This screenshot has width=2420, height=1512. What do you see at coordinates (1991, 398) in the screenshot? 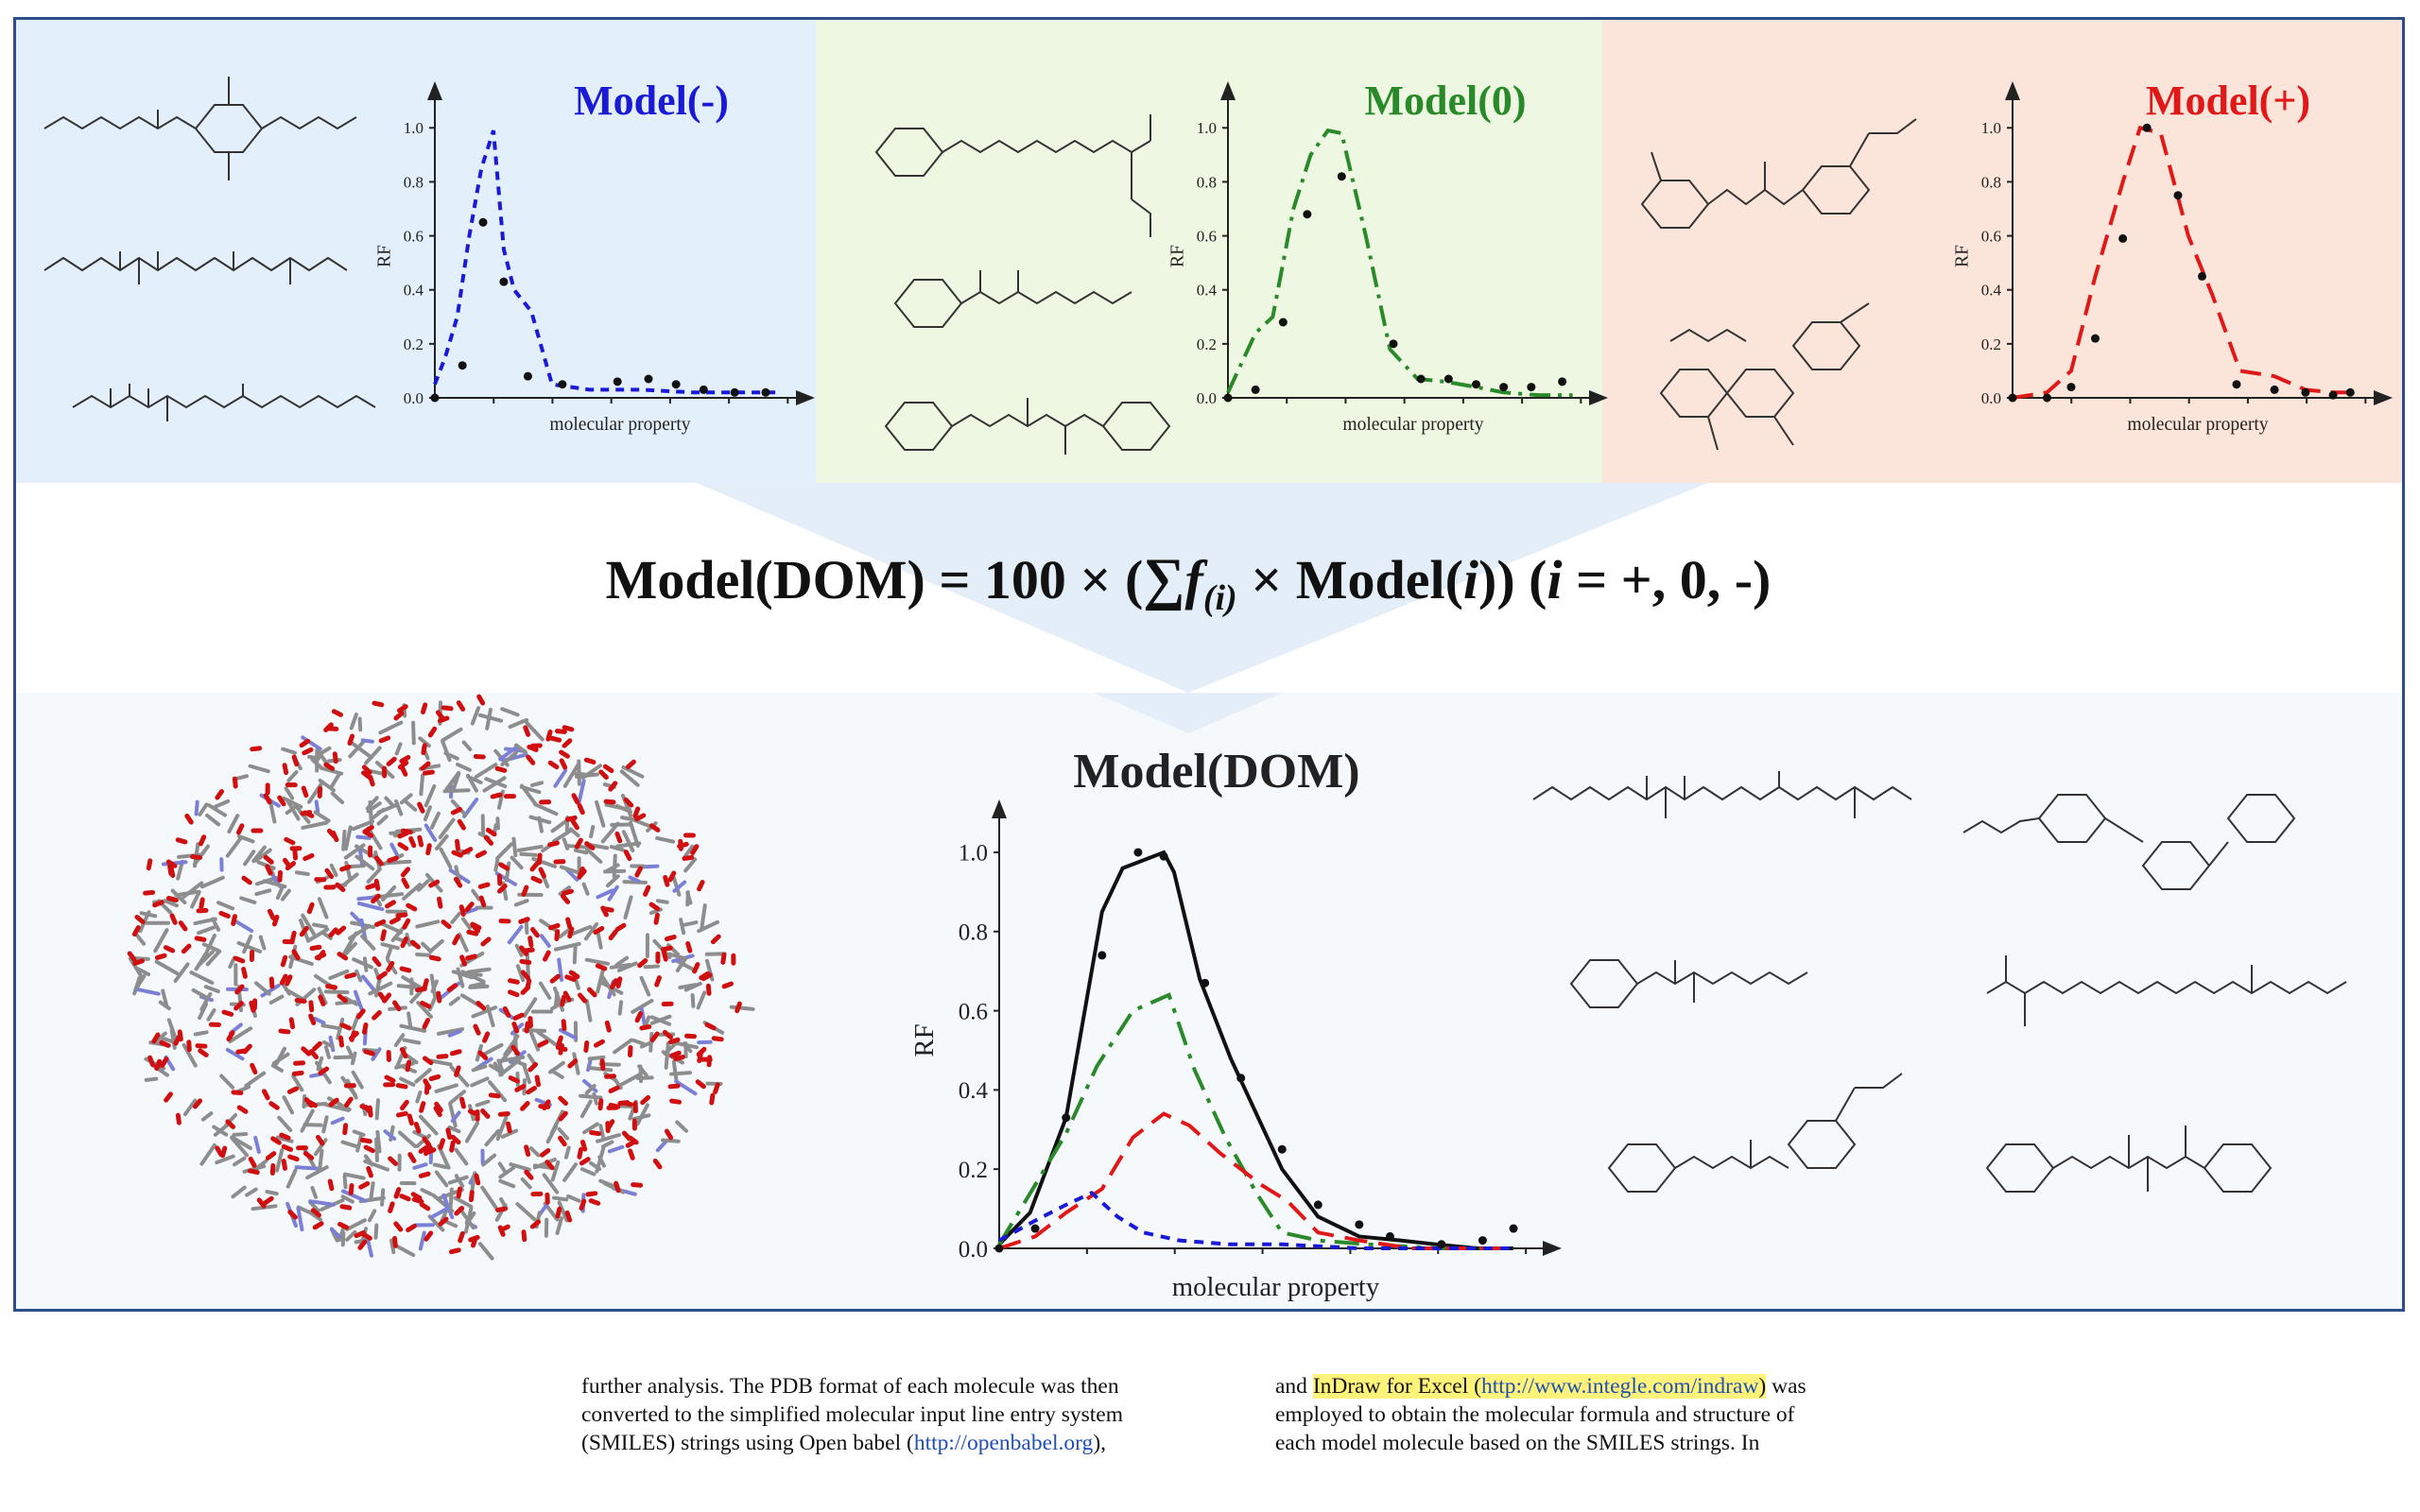
I see `y-tick-label: 0.0` at bounding box center [1991, 398].